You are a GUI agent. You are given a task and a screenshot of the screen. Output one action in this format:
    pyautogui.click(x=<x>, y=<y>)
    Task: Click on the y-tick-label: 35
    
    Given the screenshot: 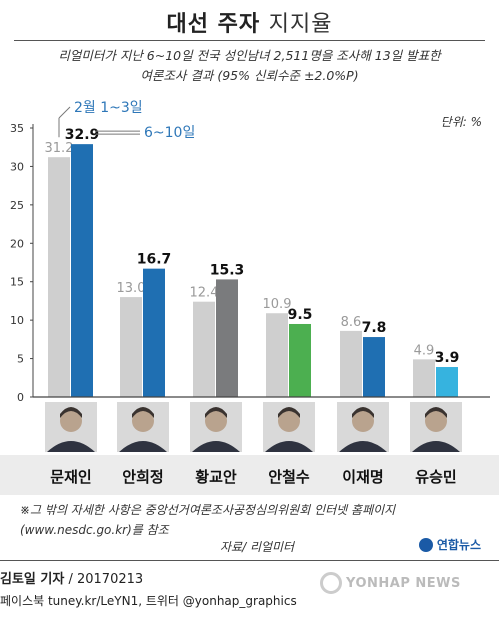 What is the action you would take?
    pyautogui.click(x=17, y=128)
    